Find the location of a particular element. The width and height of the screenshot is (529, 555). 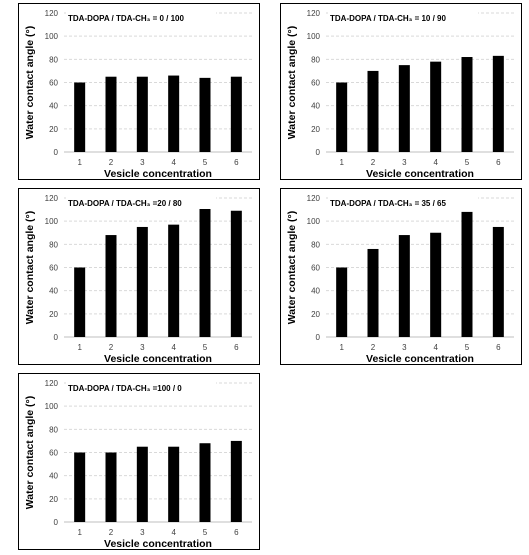

chart-title: TDA-DOPA / TDA-CH₃ =20 / 80 is located at coordinates (125, 203).